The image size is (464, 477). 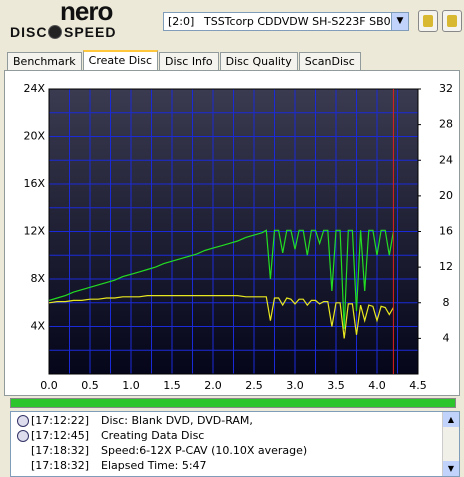 I want to click on scroll-down: ▼, so click(x=451, y=468).